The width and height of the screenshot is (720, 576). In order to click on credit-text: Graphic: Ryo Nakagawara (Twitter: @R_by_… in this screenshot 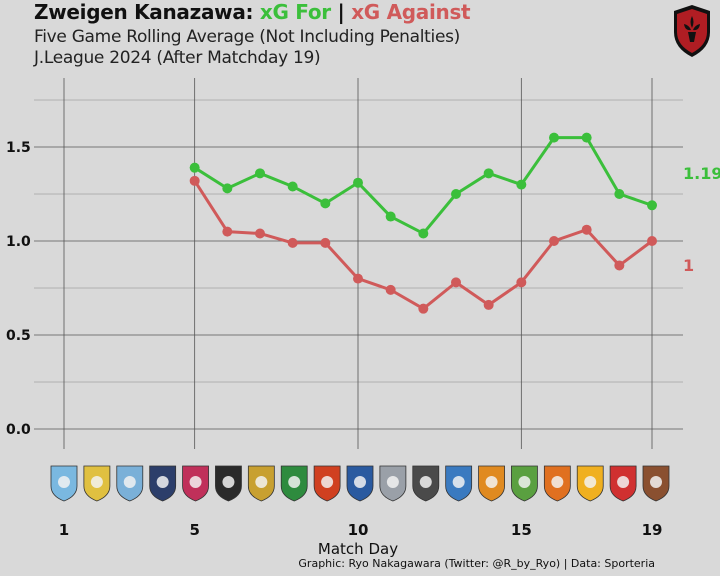, I will do `click(476, 563)`.